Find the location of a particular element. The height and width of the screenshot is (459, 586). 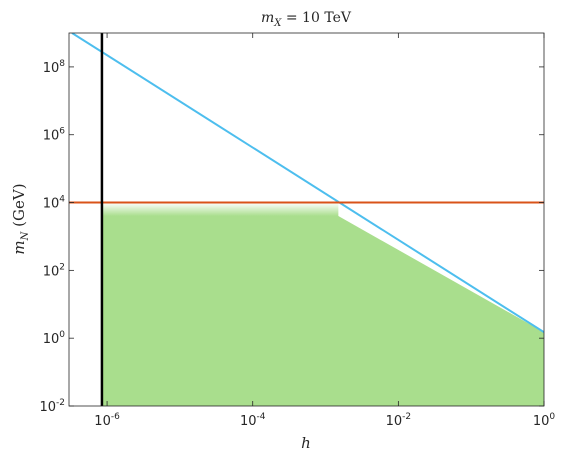

chart-title-base: m is located at coordinates (267, 18).